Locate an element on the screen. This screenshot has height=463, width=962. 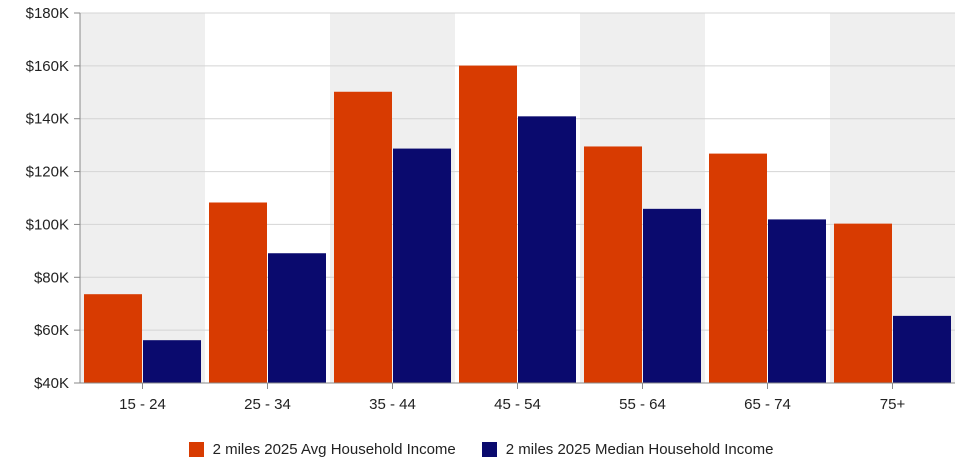
y-tick-label: $140K is located at coordinates (47, 119).